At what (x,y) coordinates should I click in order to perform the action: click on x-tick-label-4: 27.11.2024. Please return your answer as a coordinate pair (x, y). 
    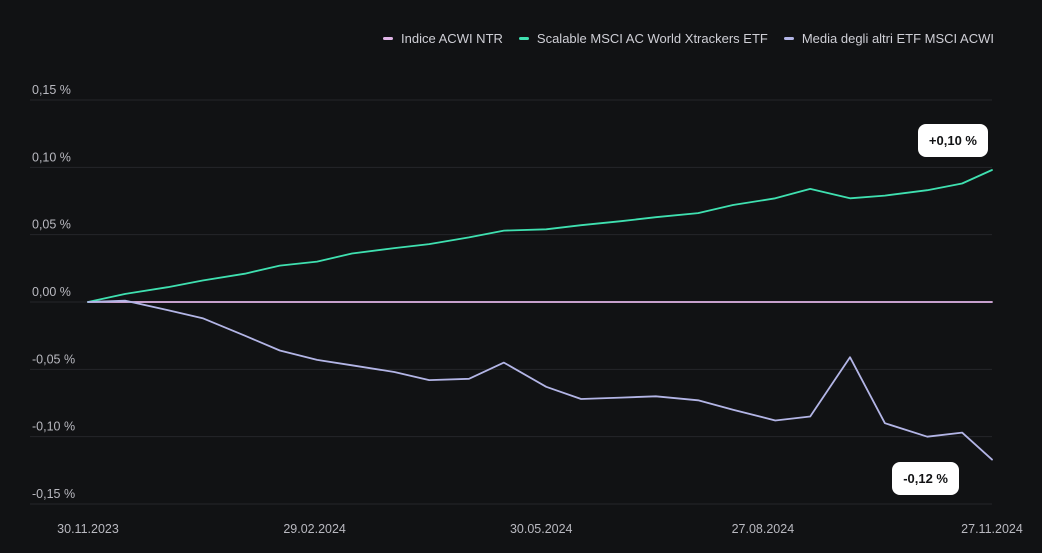
    Looking at the image, I should click on (992, 529).